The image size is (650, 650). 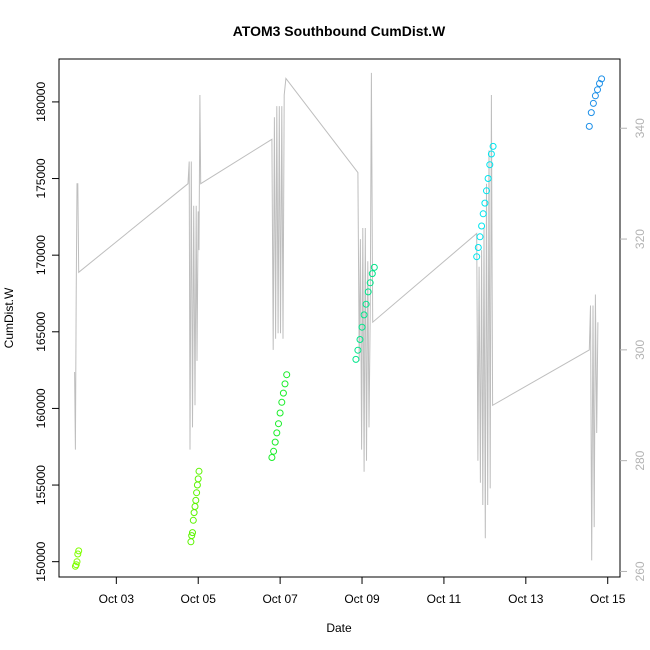 I want to click on y-tick-label: 170000, so click(x=41, y=255).